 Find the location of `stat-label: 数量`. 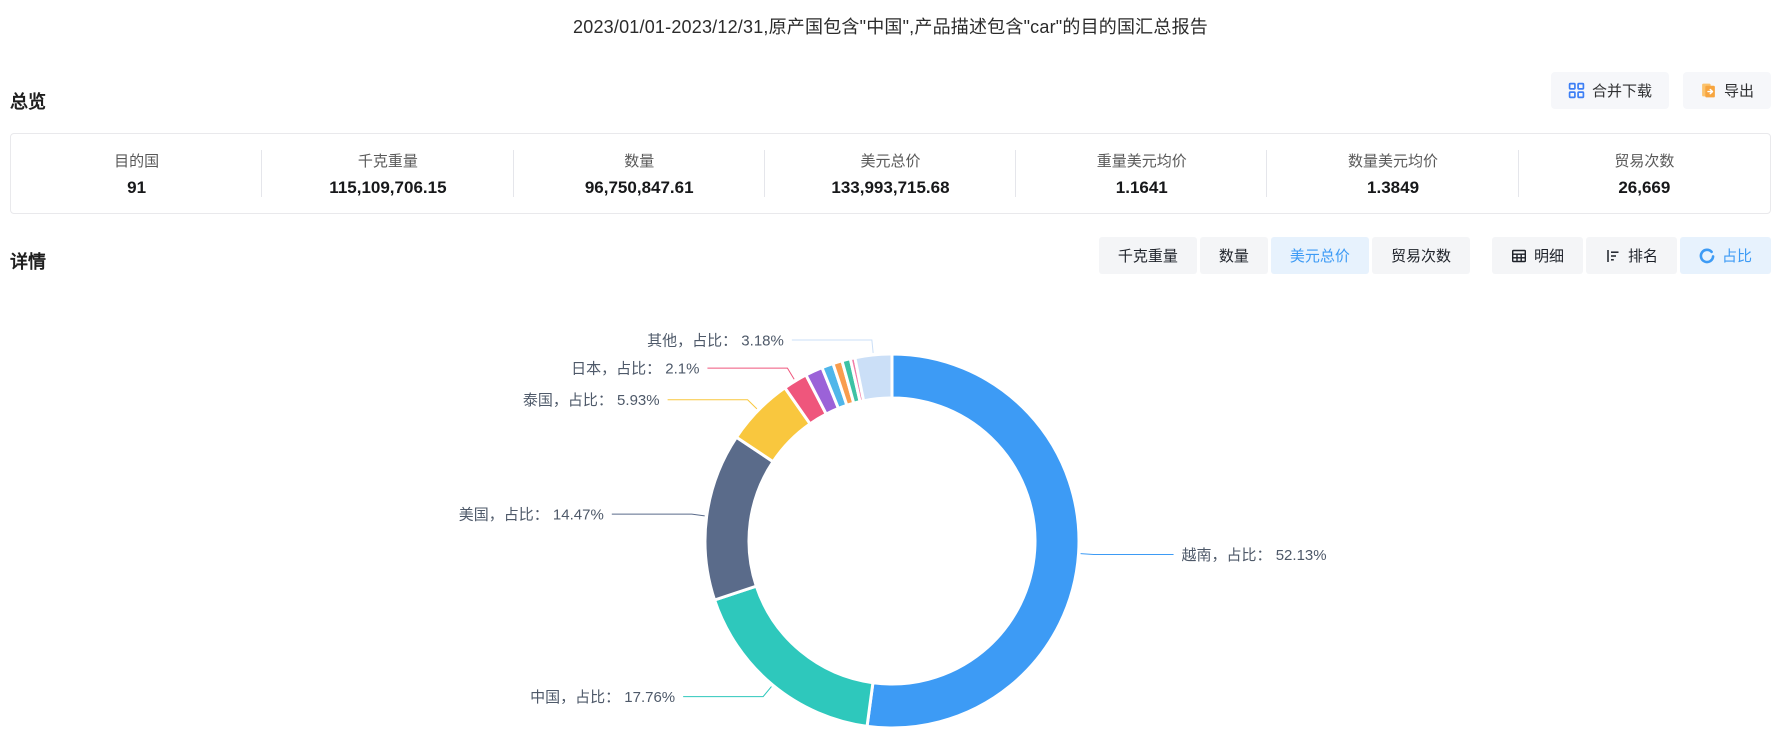

stat-label: 数量 is located at coordinates (639, 161).